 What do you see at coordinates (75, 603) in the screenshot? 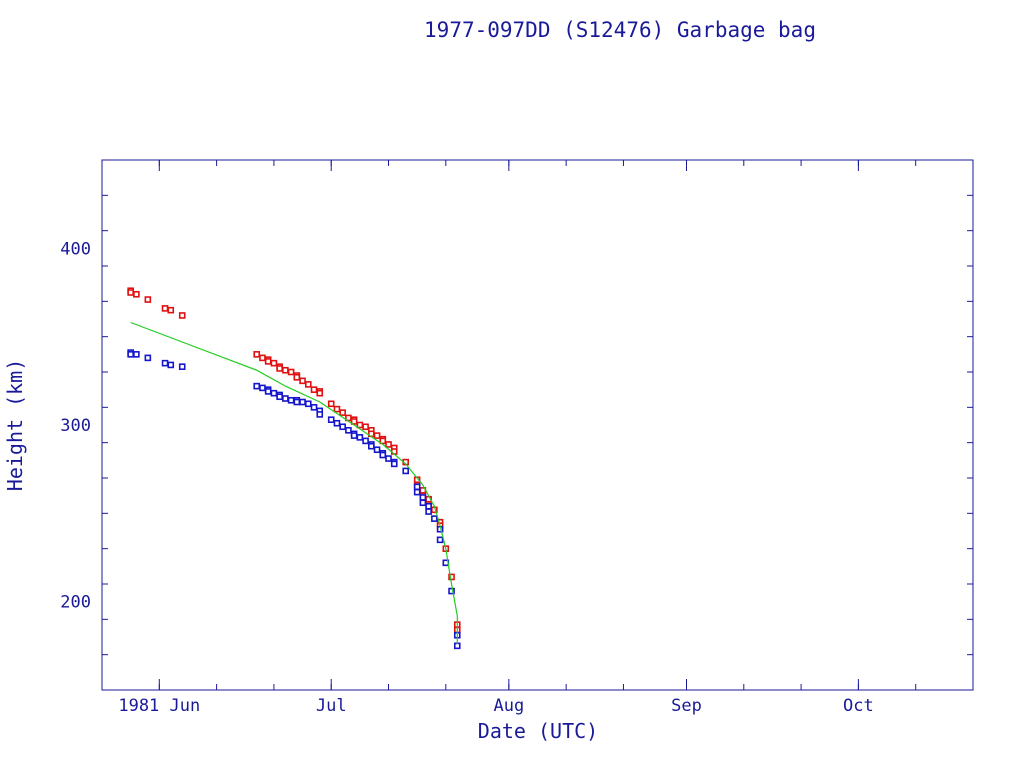
I see `y-tick-label: 200` at bounding box center [75, 603].